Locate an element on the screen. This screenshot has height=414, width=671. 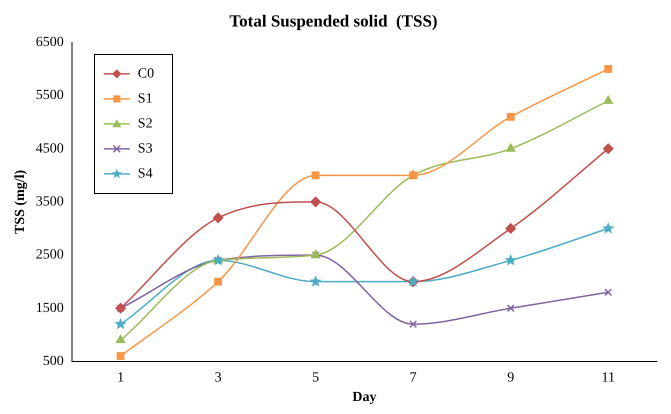
legend-label: S1 is located at coordinates (145, 99).